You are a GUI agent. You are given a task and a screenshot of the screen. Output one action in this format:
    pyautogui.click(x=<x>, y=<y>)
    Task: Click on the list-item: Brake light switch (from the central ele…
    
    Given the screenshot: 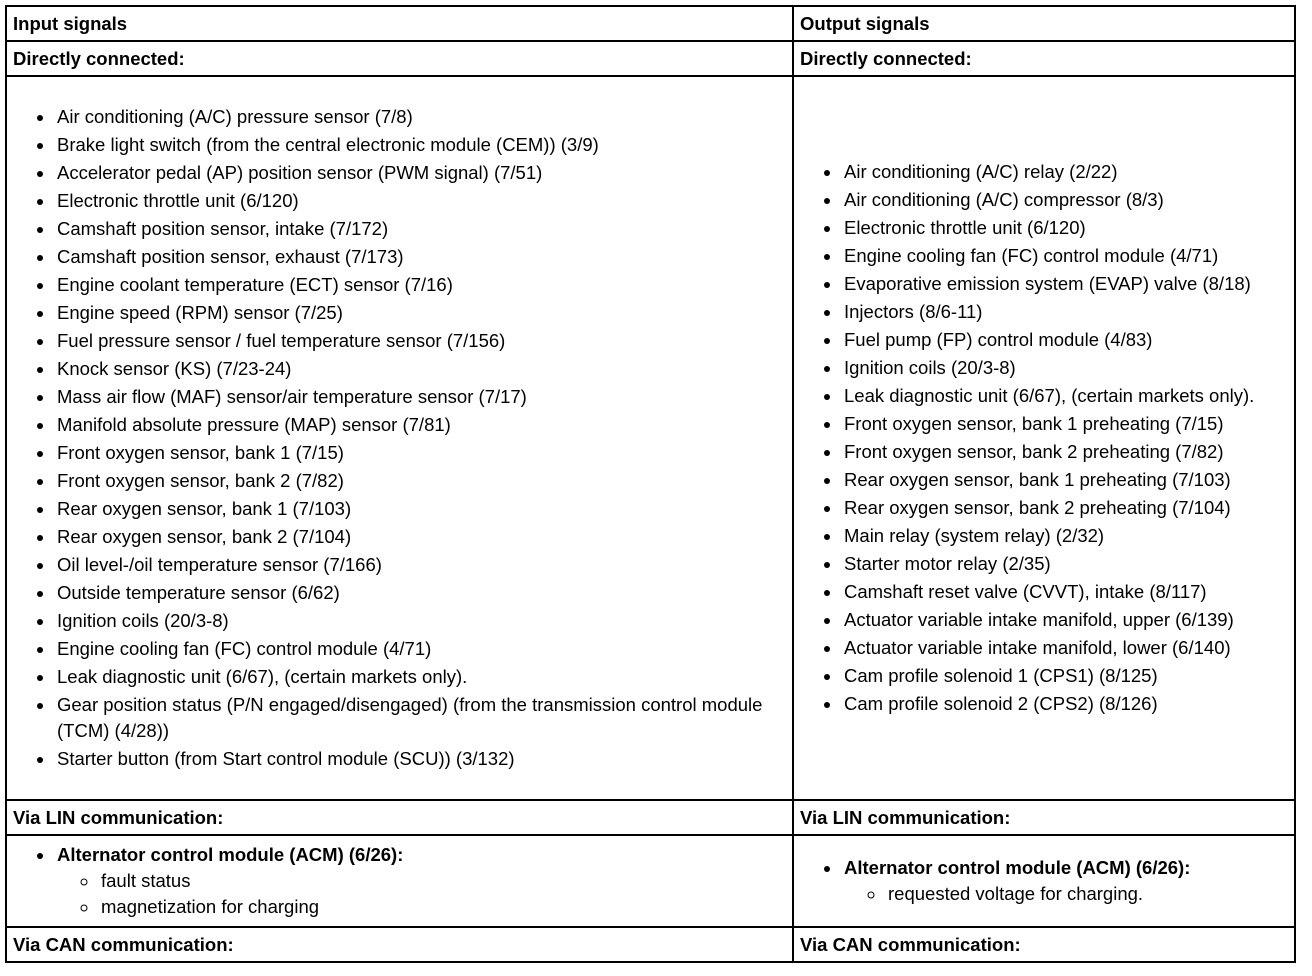 What is the action you would take?
    pyautogui.click(x=420, y=145)
    